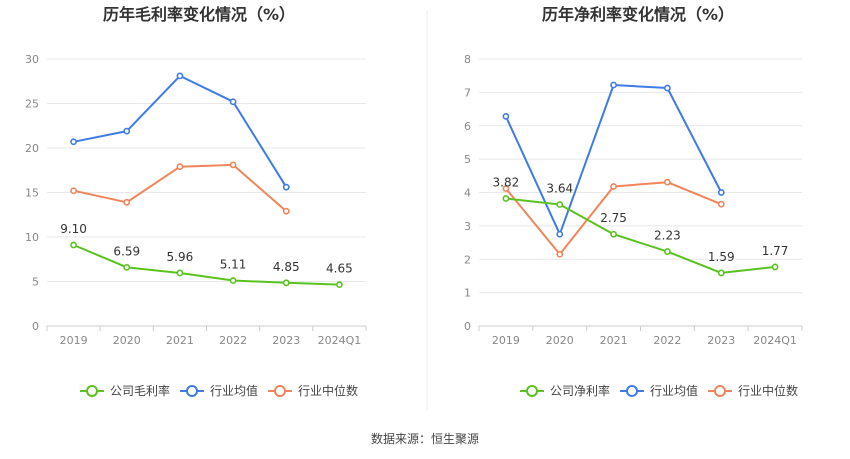 This screenshot has height=459, width=850. Describe the element at coordinates (467, 126) in the screenshot. I see `y-tick-label: 6` at that location.